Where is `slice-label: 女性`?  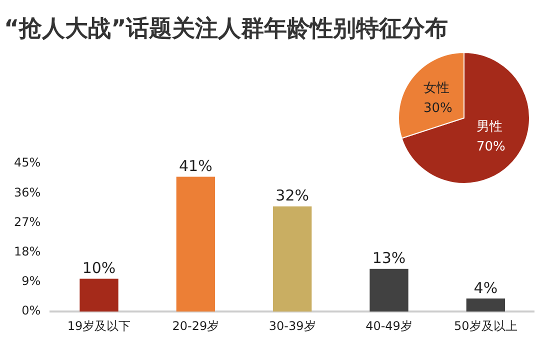 slice-label: 女性 is located at coordinates (437, 88).